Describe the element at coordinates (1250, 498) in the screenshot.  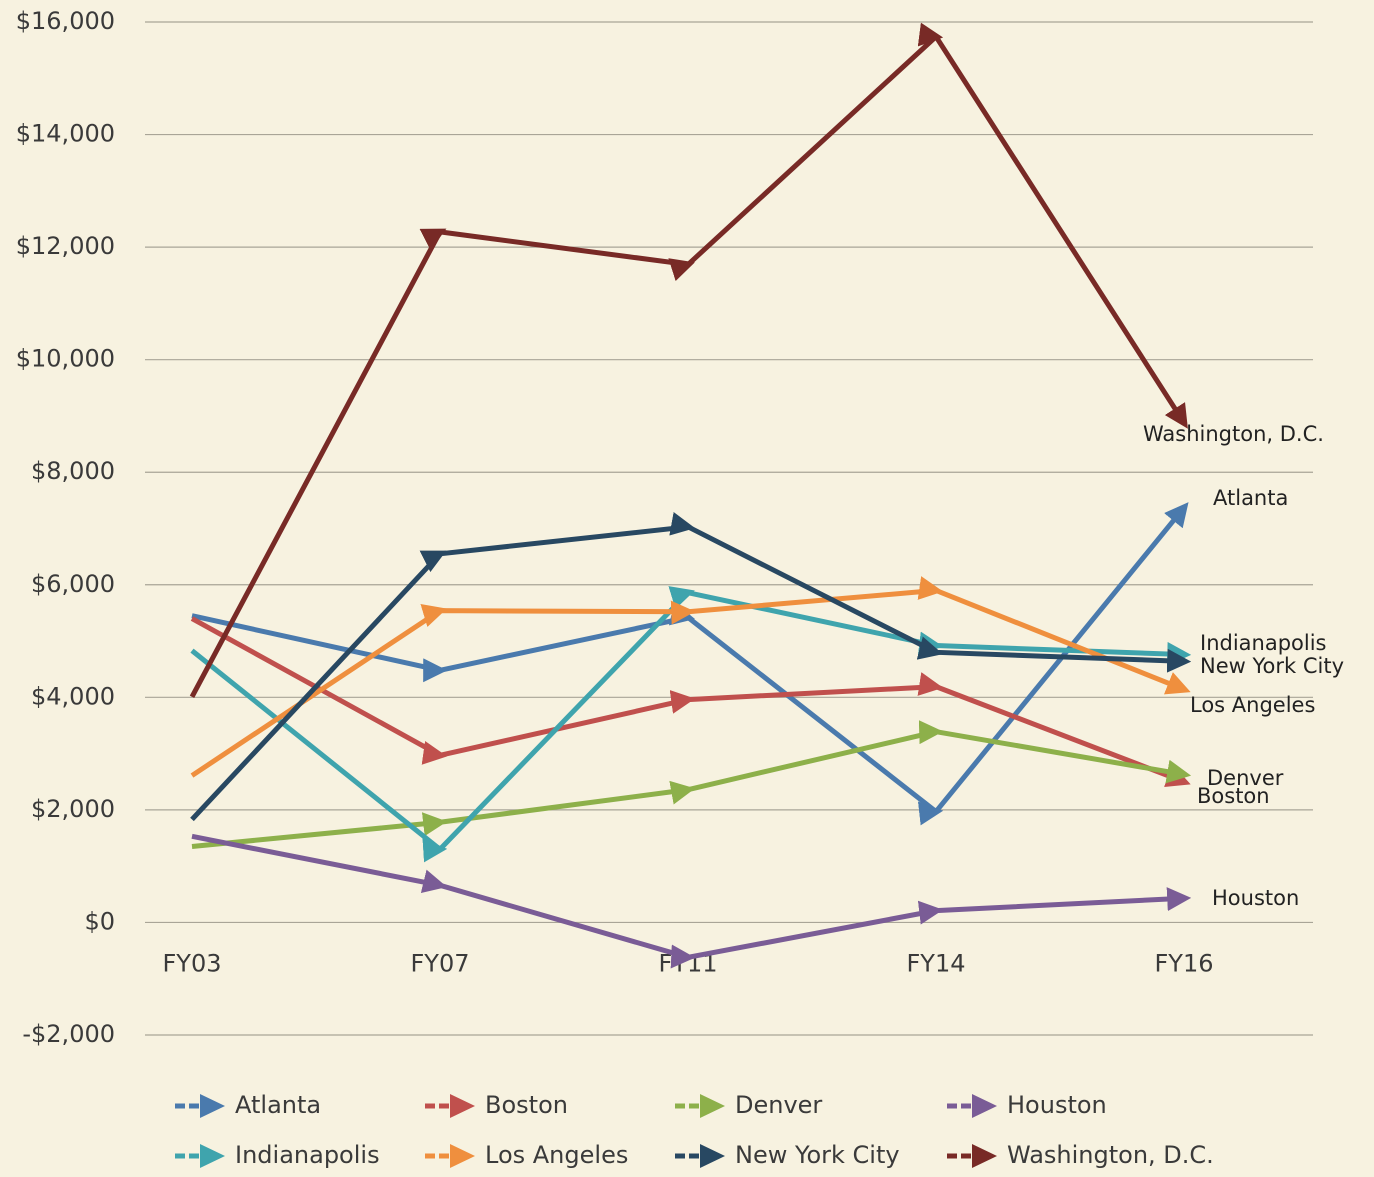
I see `end-label: Atlanta` at that location.